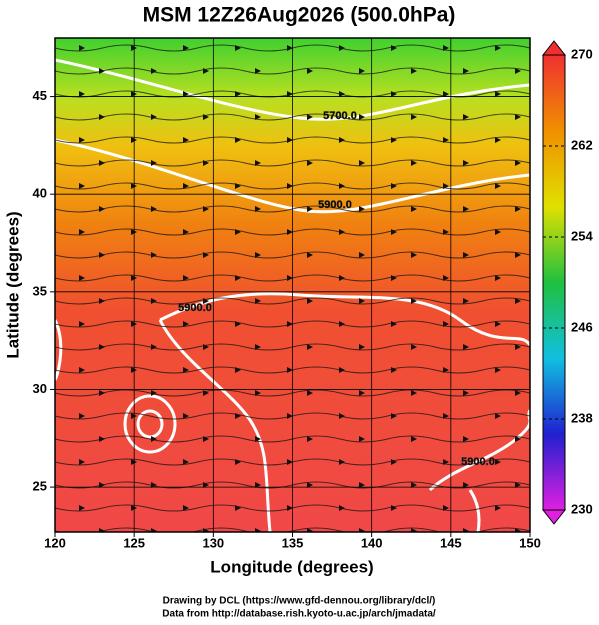  Describe the element at coordinates (292, 89) in the screenshot. I see `contour` at that location.